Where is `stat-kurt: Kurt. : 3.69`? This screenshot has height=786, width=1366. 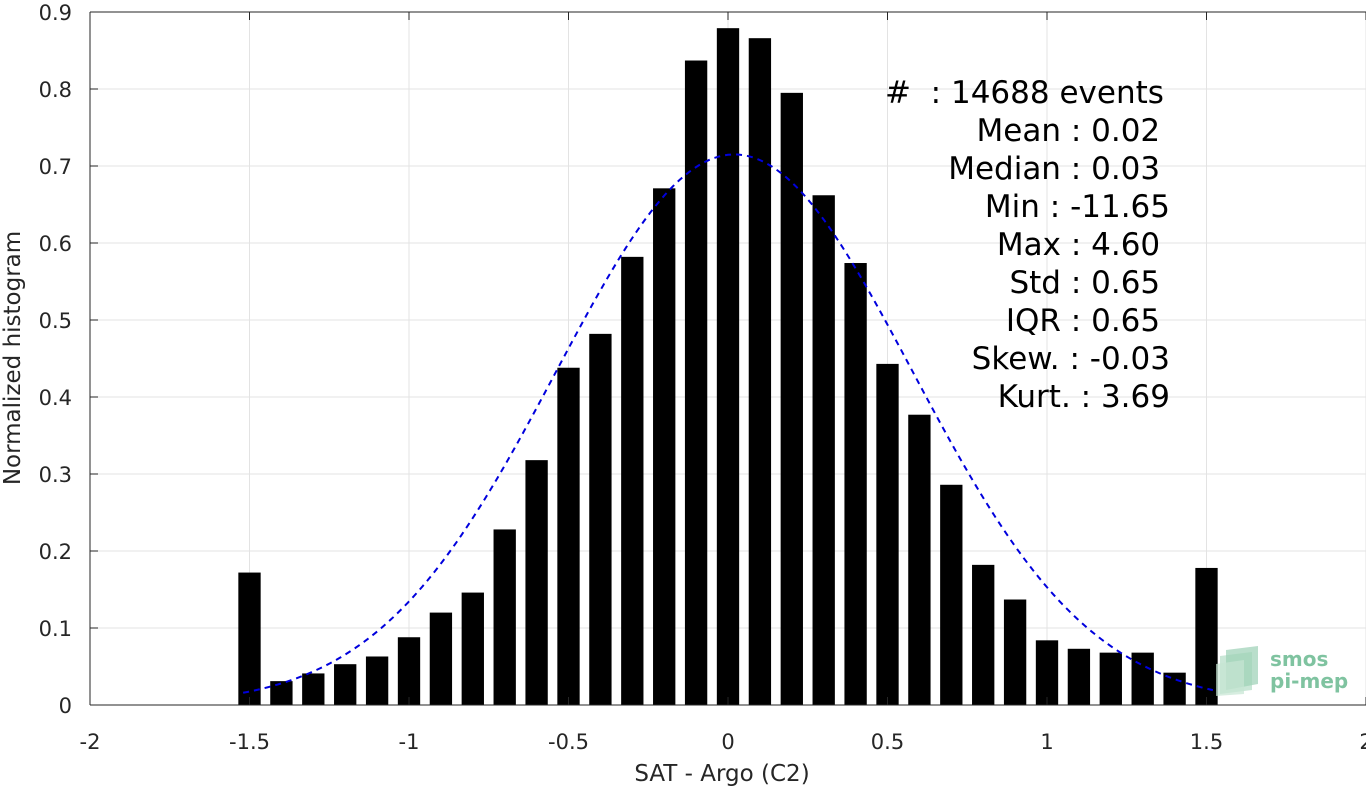 stat-kurt: Kurt. : 3.69 is located at coordinates (1083, 397).